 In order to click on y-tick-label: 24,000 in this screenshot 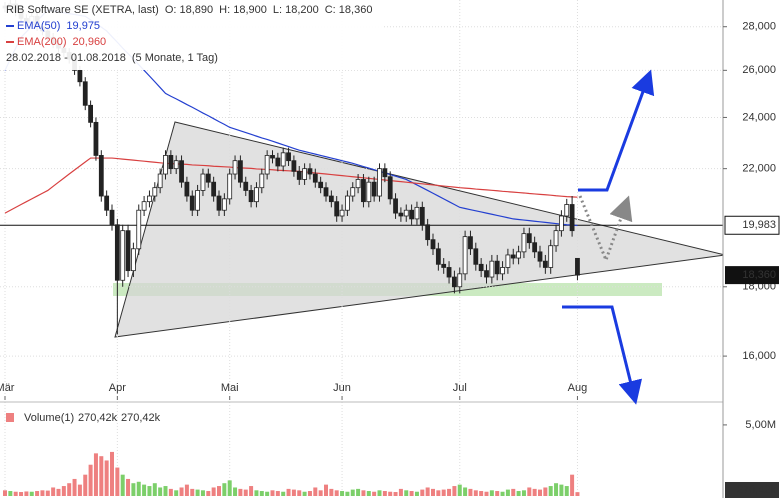, I will do `click(759, 117)`.